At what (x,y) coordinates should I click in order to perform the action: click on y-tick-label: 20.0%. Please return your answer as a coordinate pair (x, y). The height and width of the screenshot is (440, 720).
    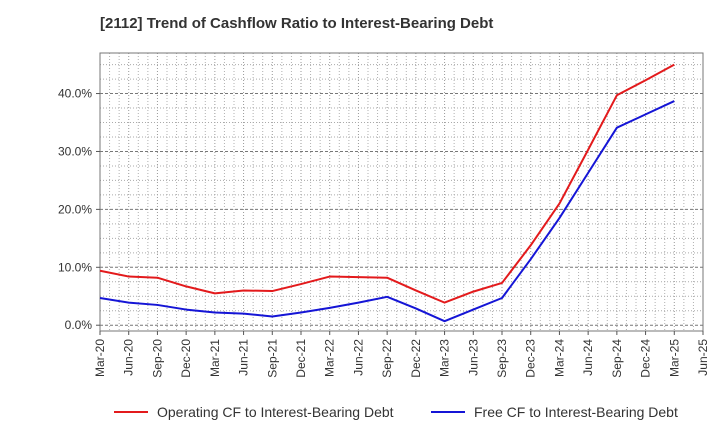
    Looking at the image, I should click on (75, 209).